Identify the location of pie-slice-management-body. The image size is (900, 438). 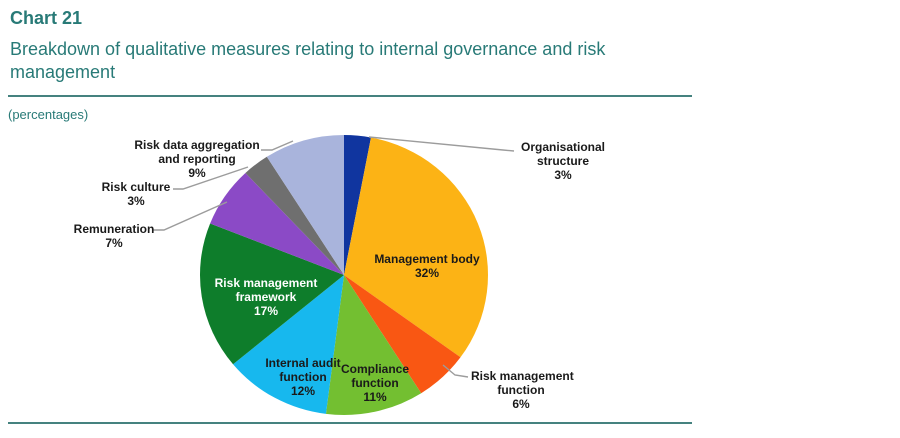
(416, 247).